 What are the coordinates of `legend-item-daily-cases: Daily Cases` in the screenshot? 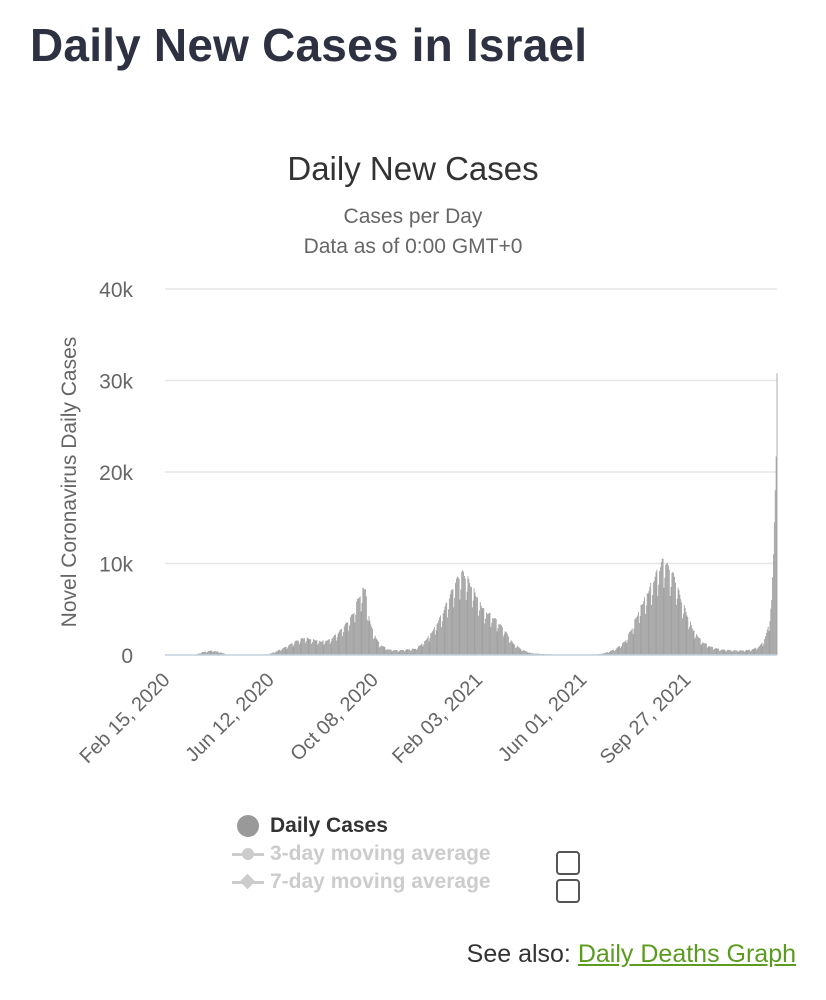 It's located at (360, 826).